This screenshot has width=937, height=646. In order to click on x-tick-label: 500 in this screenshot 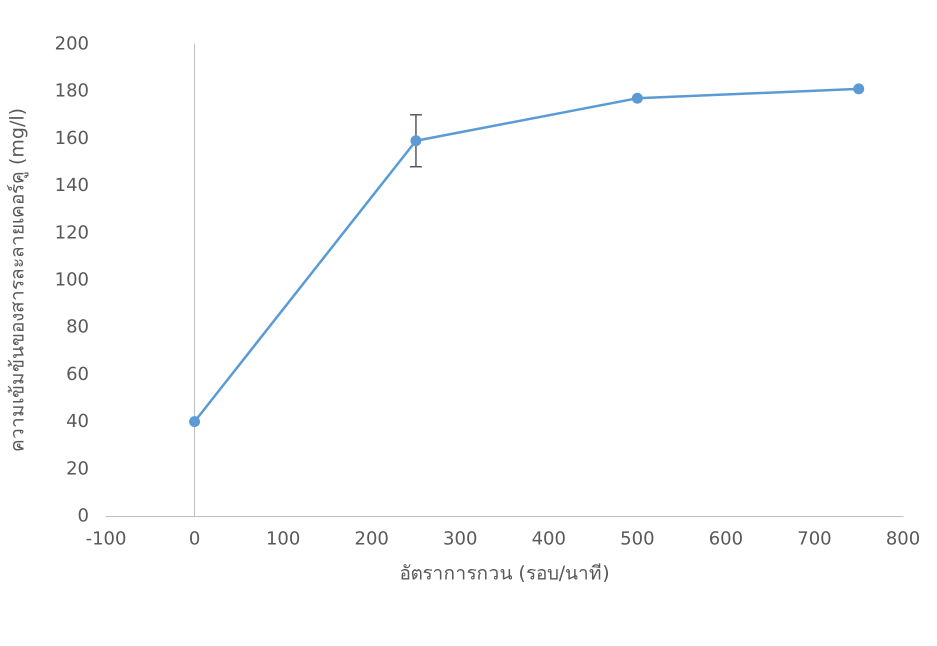, I will do `click(637, 539)`.